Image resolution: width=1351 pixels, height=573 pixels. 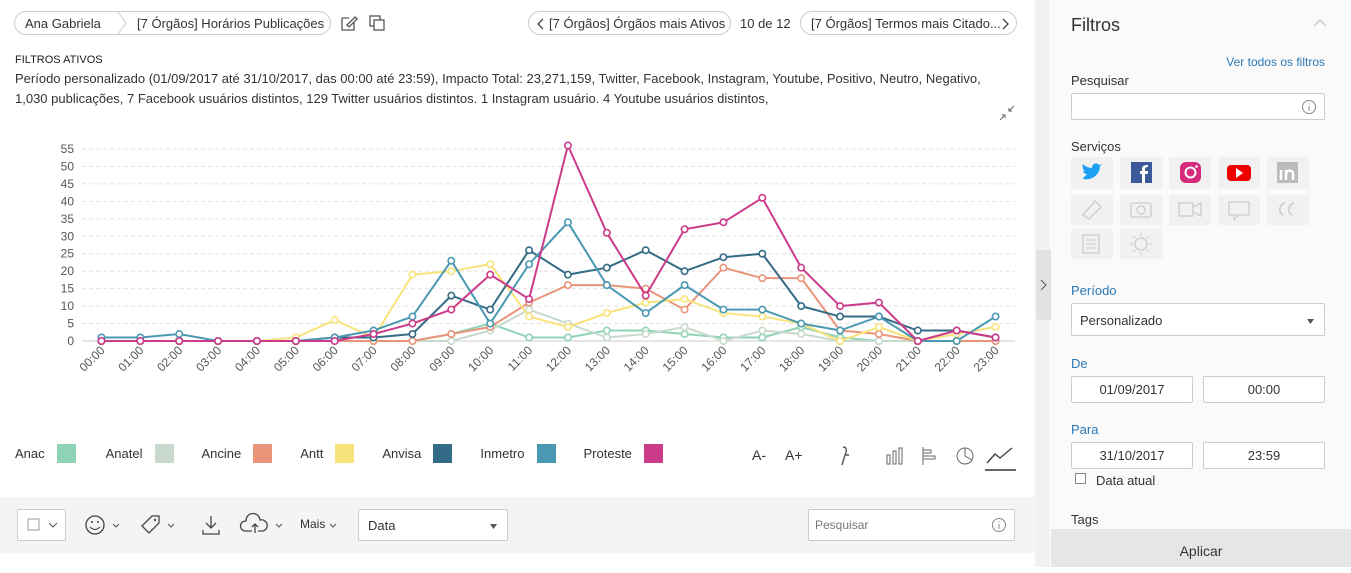 I want to click on previous-button: [7 Órgãos] Órgãos mais Ativos, so click(x=629, y=23).